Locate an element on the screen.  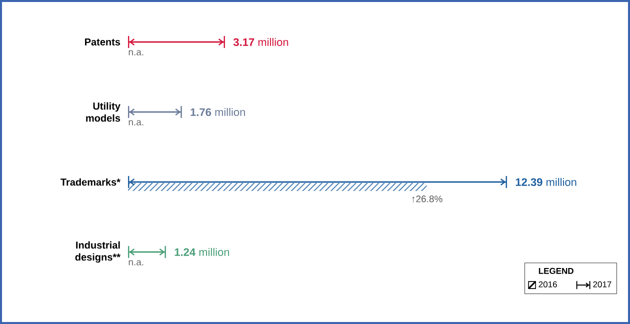
data-label: 1.76 million is located at coordinates (217, 112).